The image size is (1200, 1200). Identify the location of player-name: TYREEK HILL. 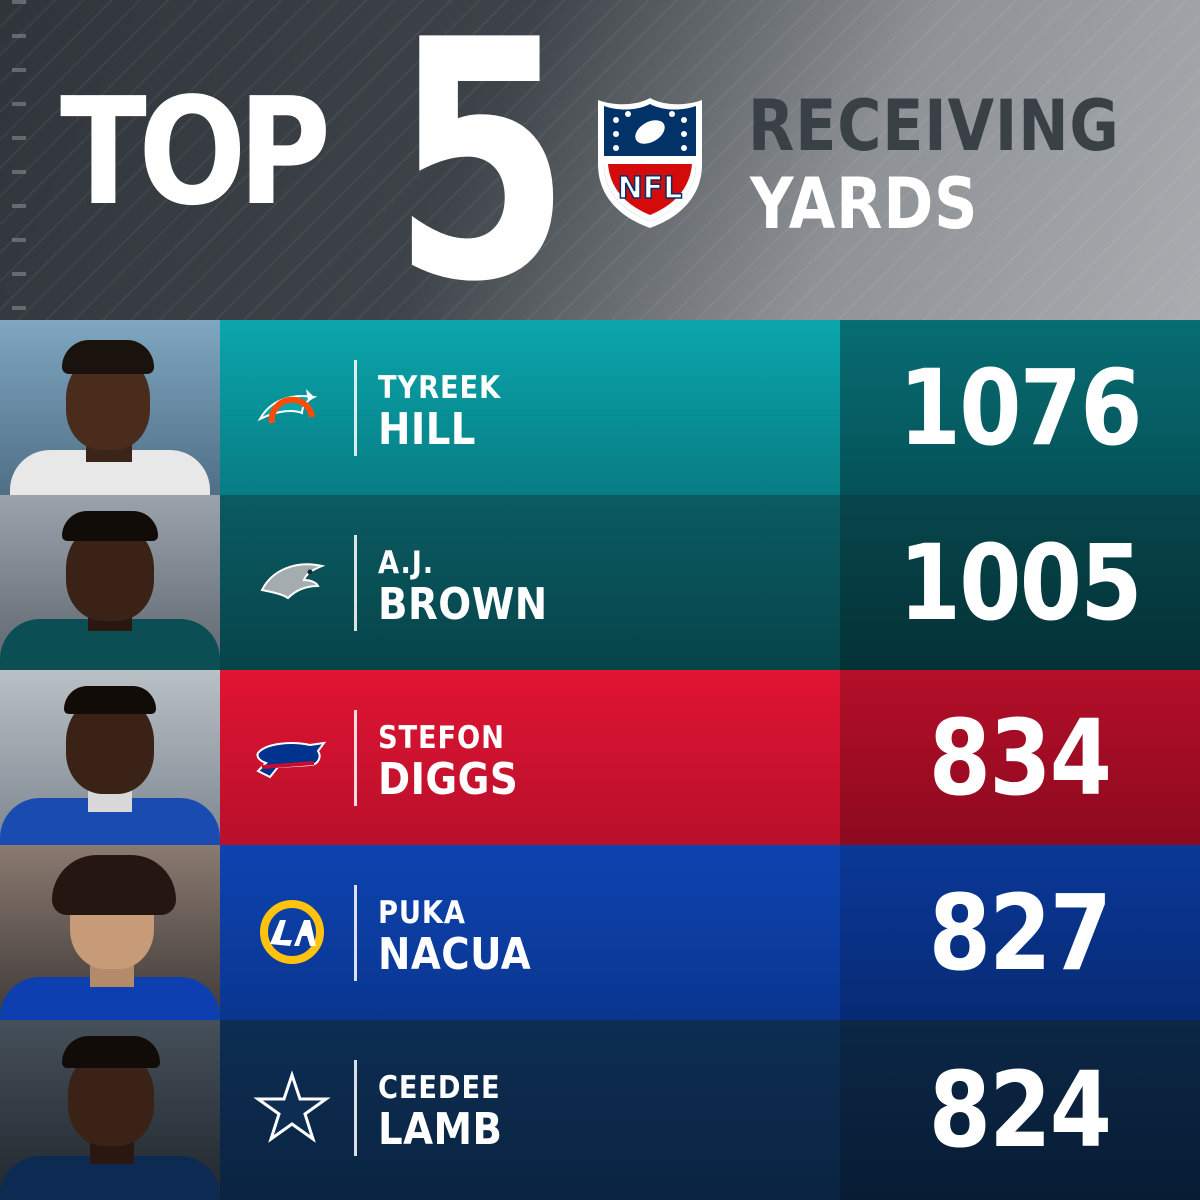
(439, 412).